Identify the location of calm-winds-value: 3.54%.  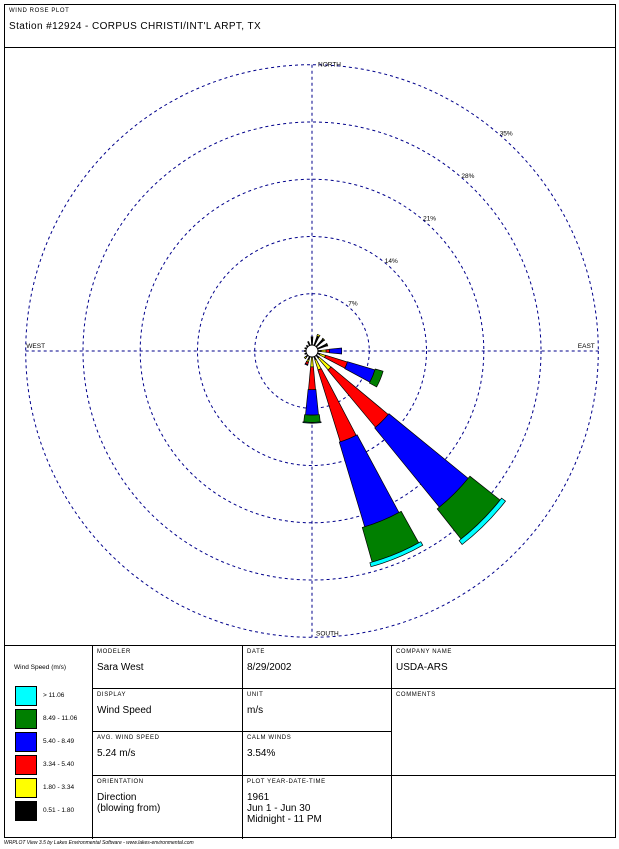
(261, 753).